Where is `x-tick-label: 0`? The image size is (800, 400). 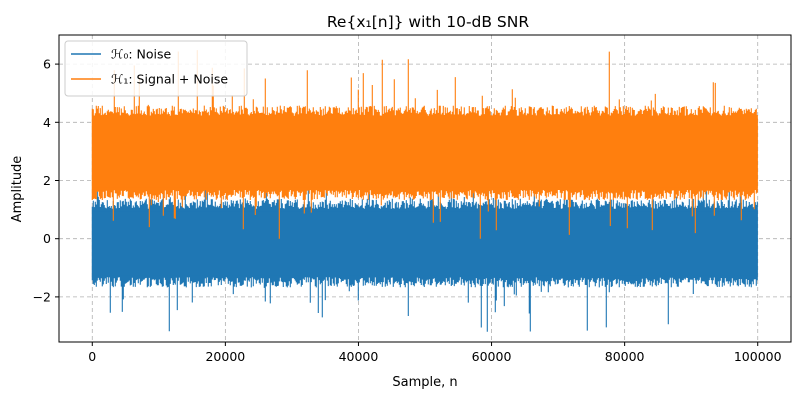
x-tick-label: 0 is located at coordinates (92, 356).